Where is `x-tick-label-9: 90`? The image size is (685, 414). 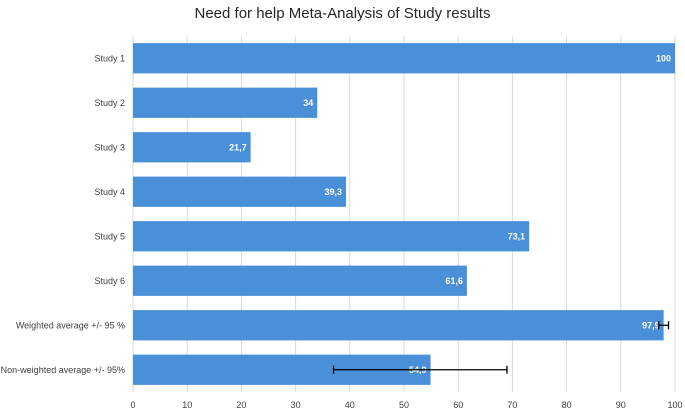
x-tick-label-9: 90 is located at coordinates (621, 405).